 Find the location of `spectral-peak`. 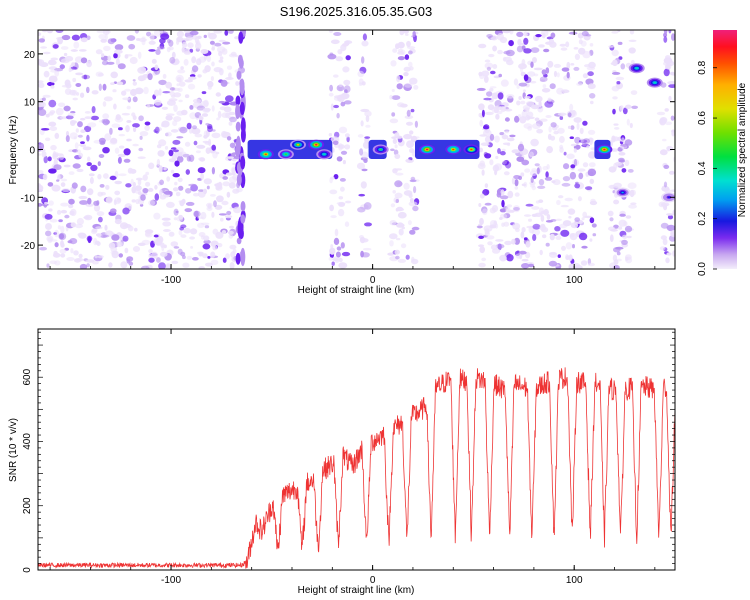

spectral-peak is located at coordinates (427, 149).